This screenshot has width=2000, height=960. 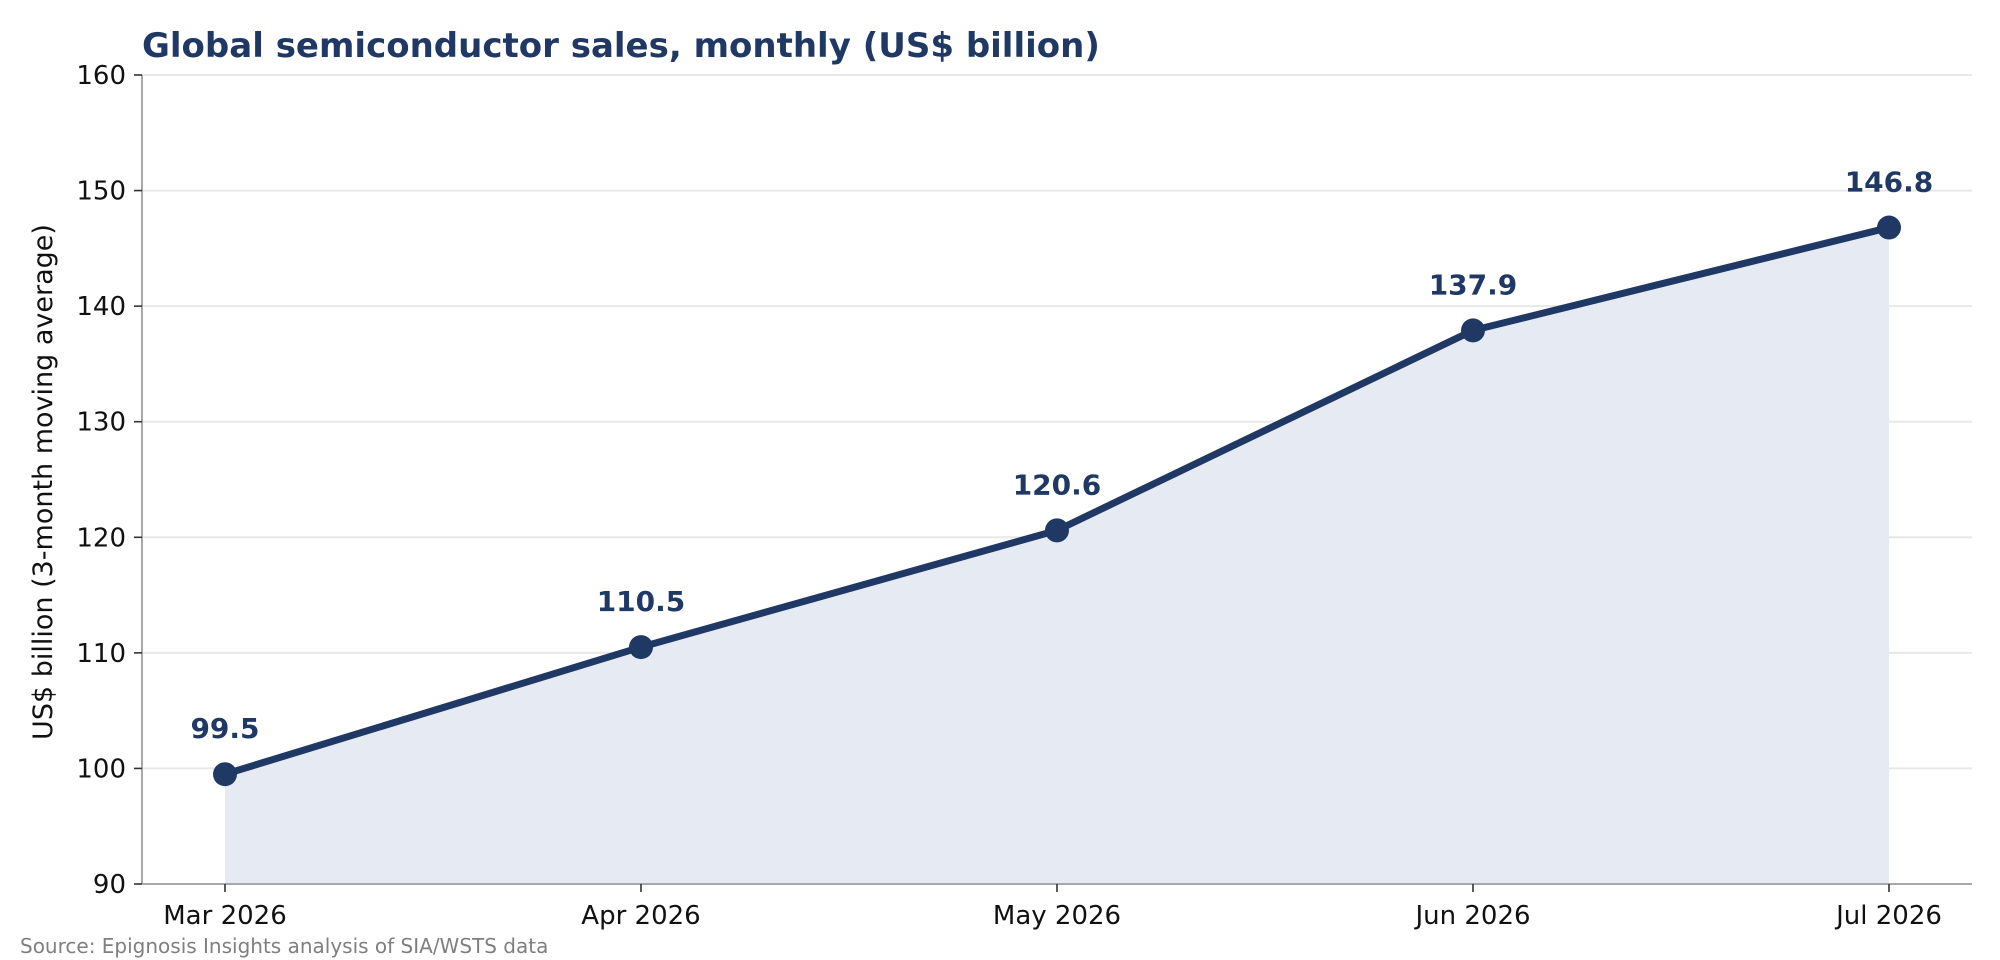 I want to click on data-label: 120.6, so click(x=1057, y=484).